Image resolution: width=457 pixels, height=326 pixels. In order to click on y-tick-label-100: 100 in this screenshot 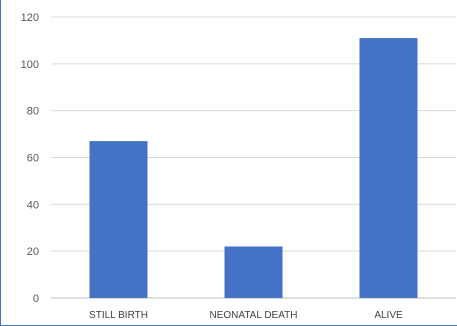, I will do `click(30, 65)`.